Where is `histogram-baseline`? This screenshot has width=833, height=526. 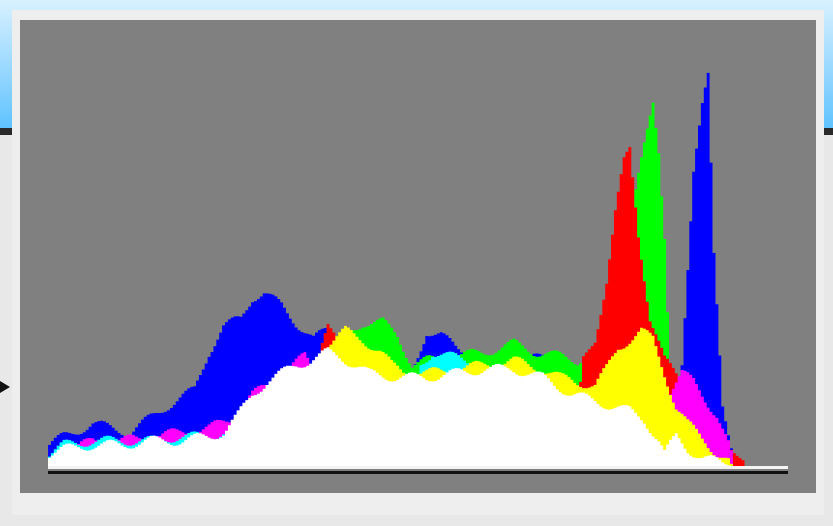 histogram-baseline is located at coordinates (418, 472).